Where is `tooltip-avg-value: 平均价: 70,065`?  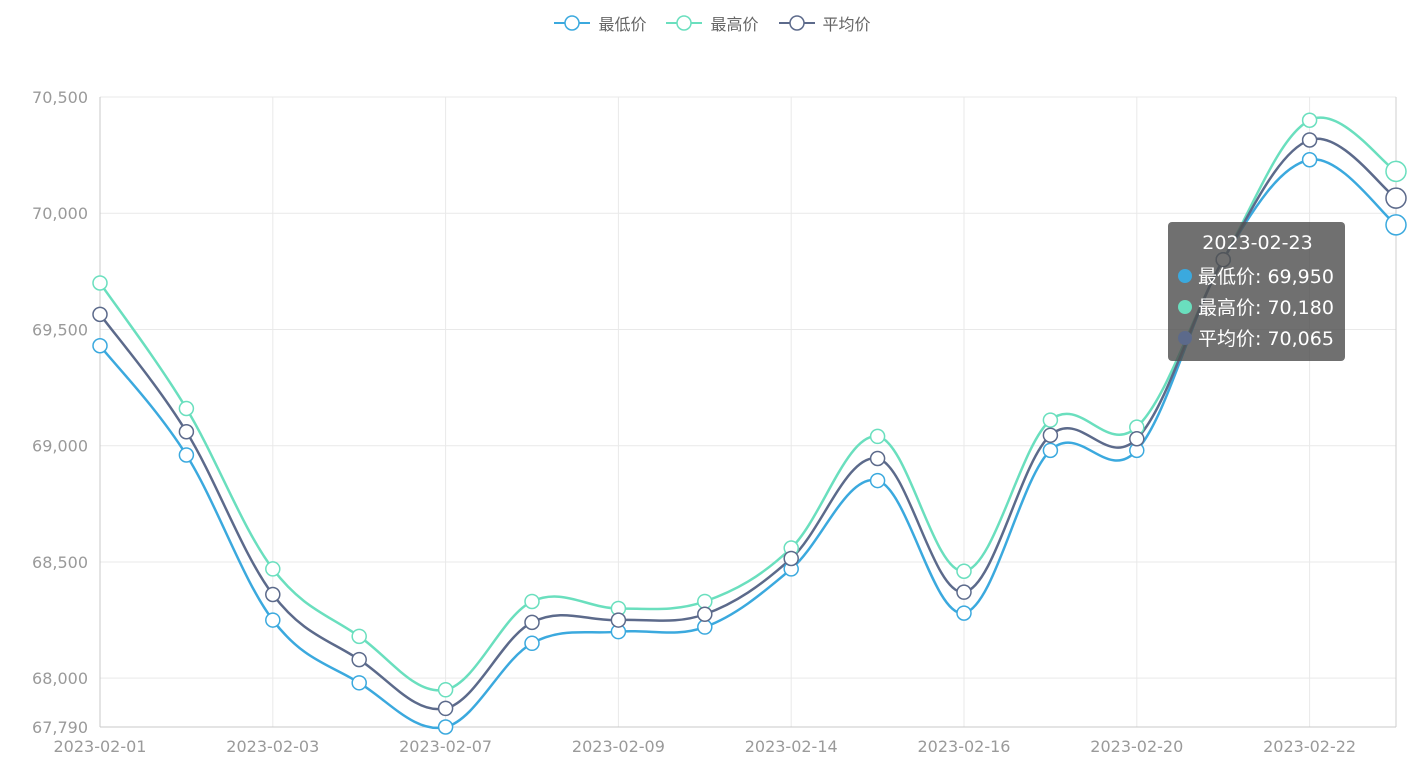 tooltip-avg-value: 平均价: 70,065 is located at coordinates (1266, 339).